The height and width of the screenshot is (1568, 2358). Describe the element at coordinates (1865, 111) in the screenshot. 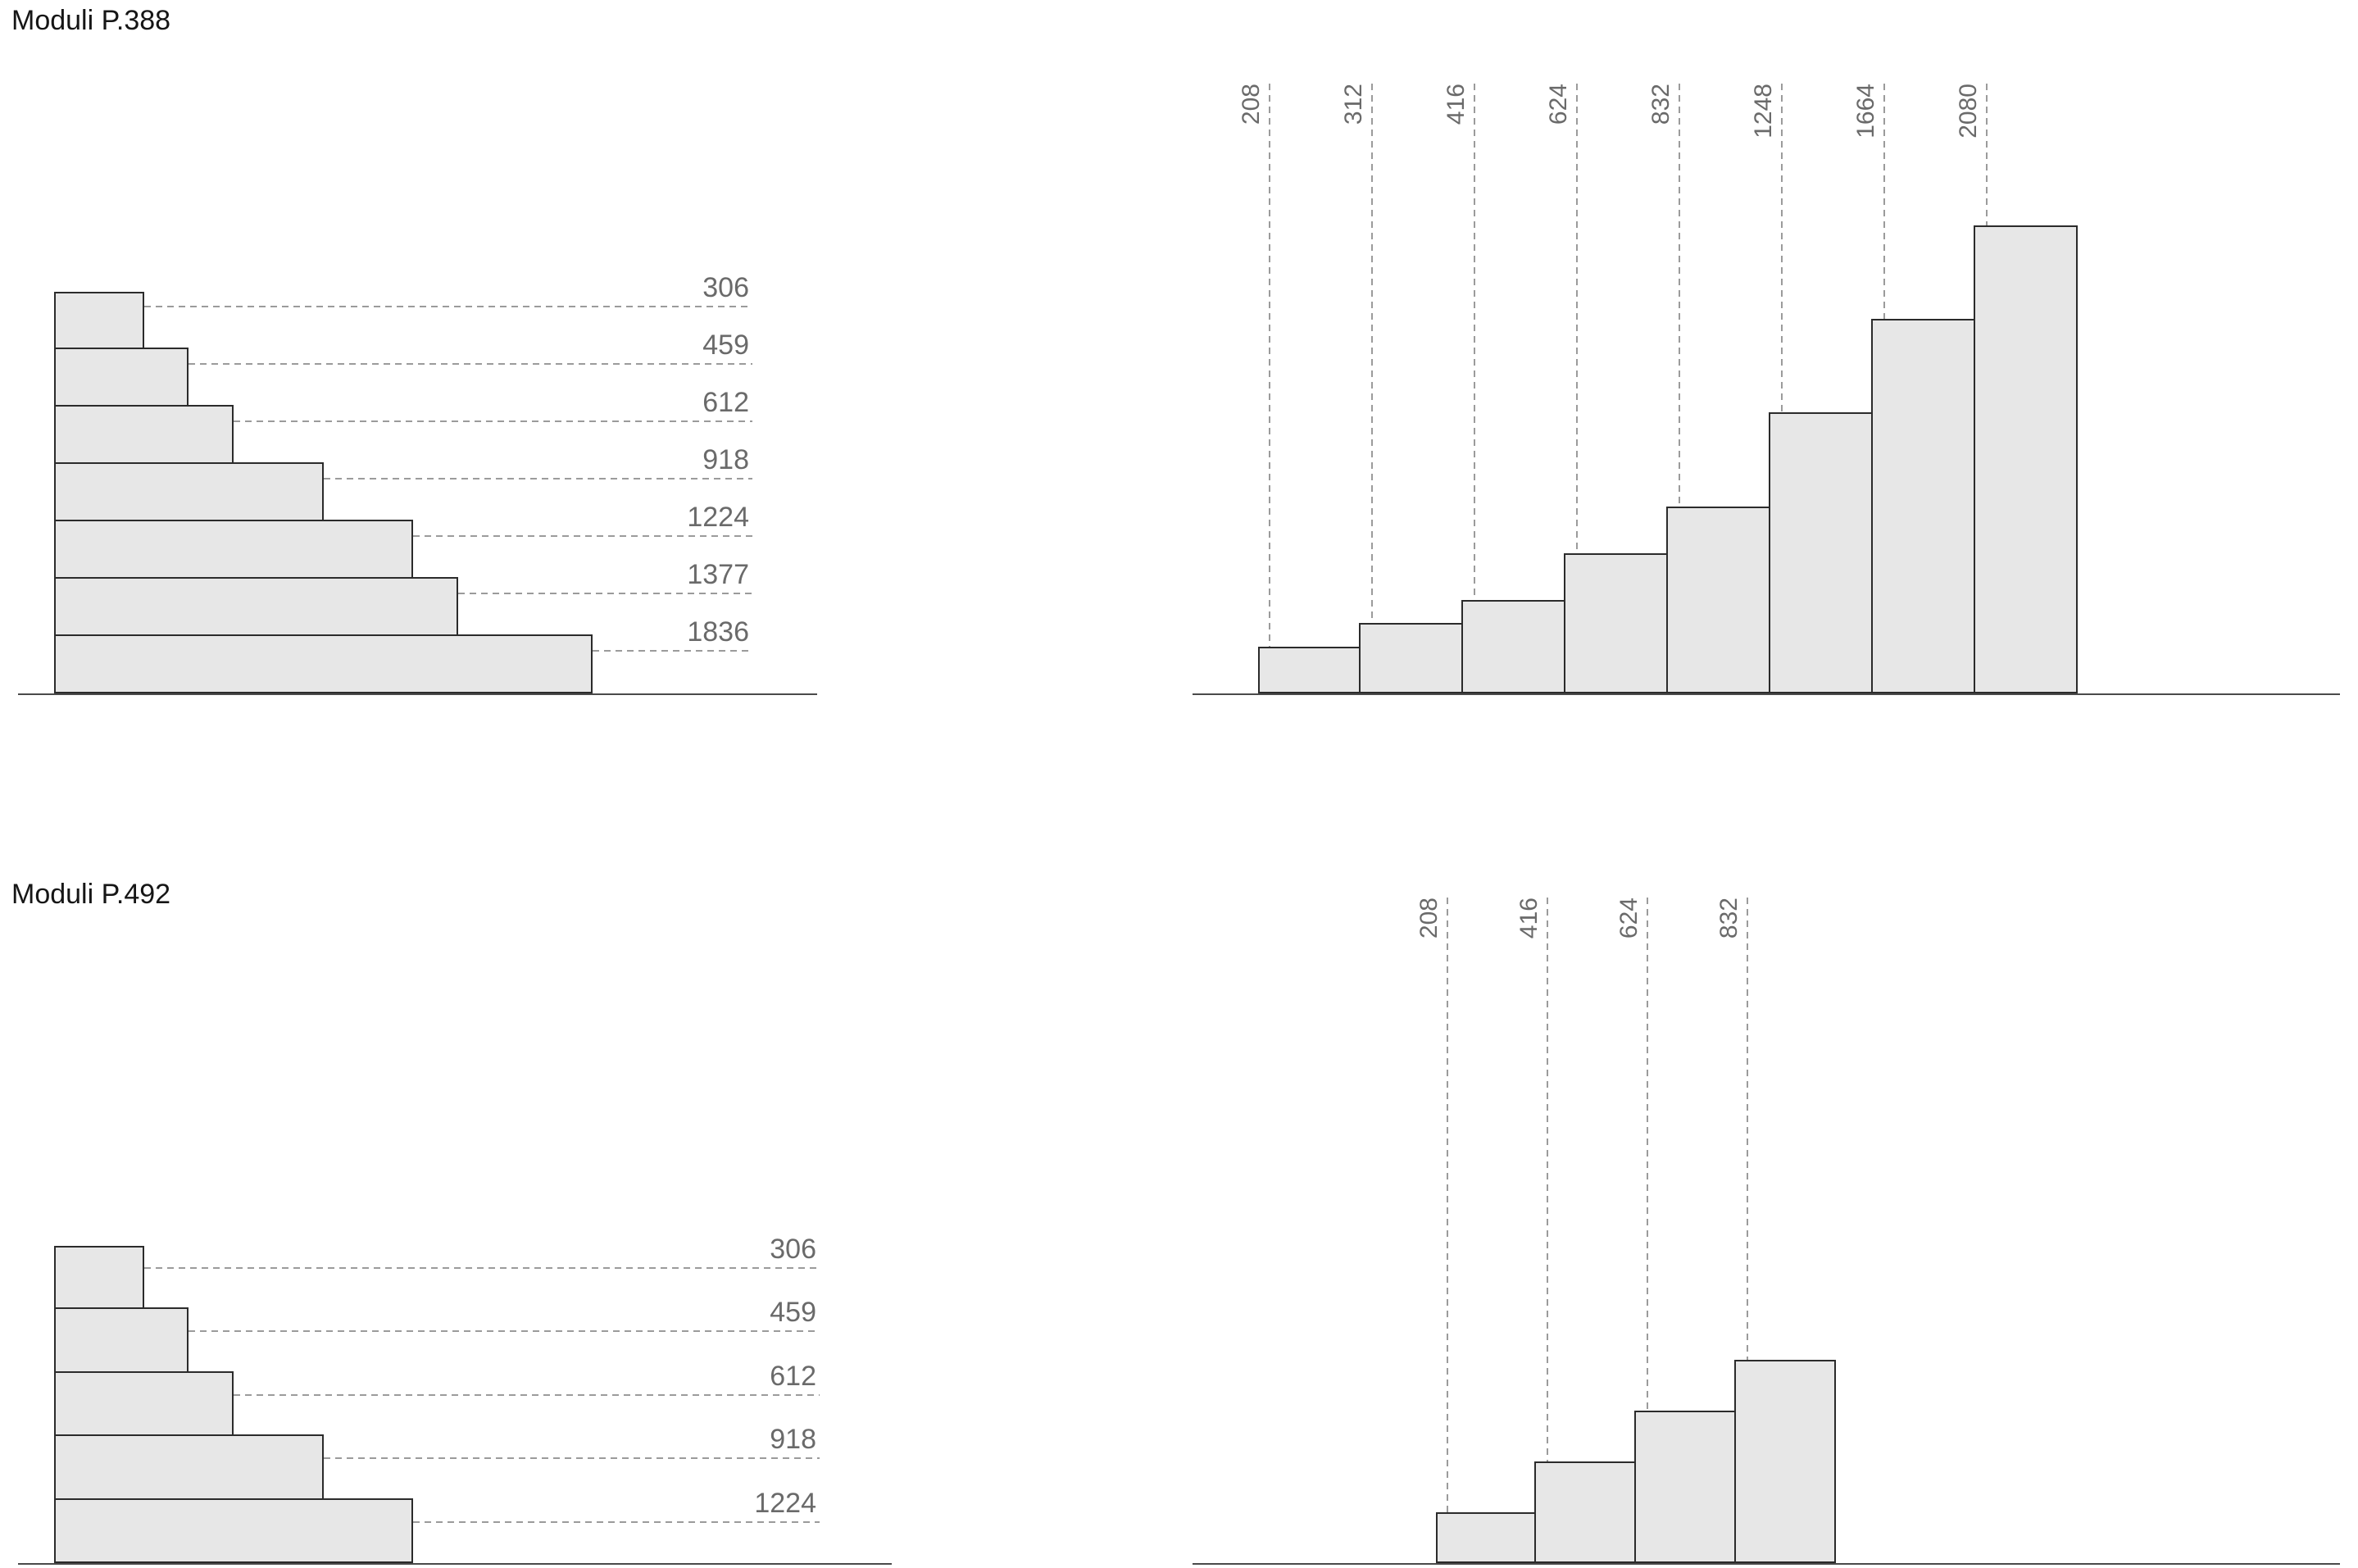

I see `bar-value-label-rotated: 1664` at that location.